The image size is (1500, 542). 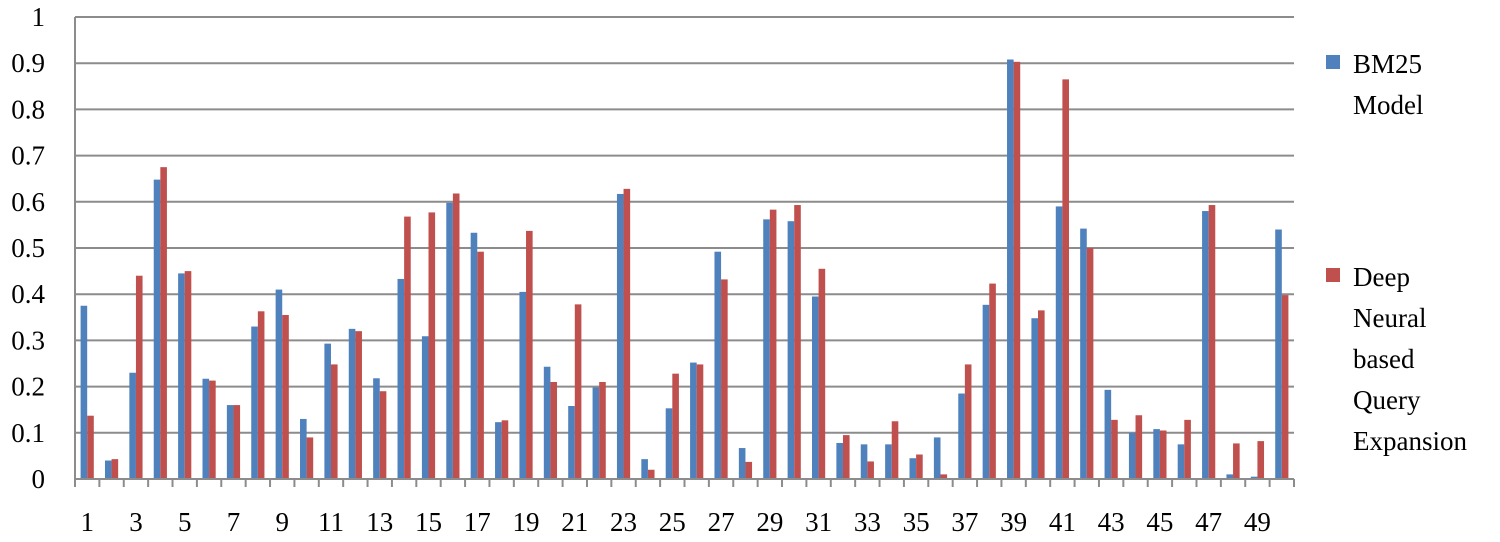 What do you see at coordinates (428, 522) in the screenshot?
I see `x-tick-label: 15` at bounding box center [428, 522].